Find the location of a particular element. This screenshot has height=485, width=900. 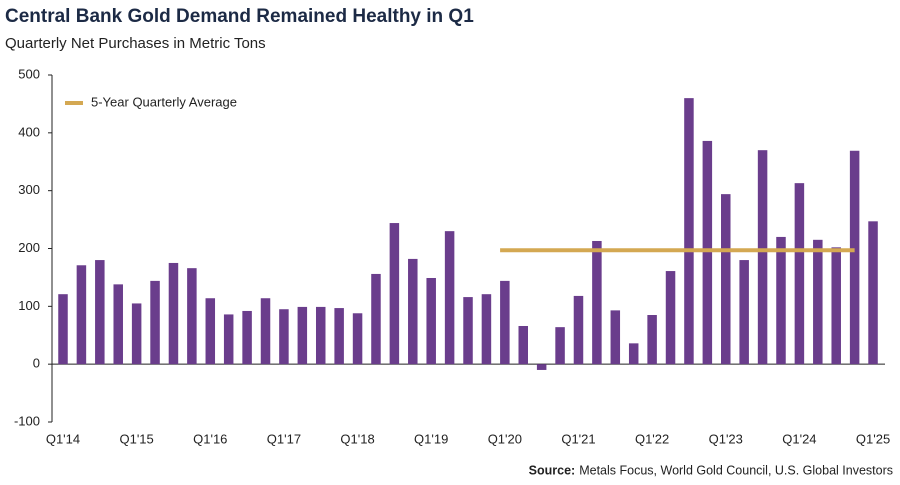

x-tick-label: Q1'22 is located at coordinates (652, 438).